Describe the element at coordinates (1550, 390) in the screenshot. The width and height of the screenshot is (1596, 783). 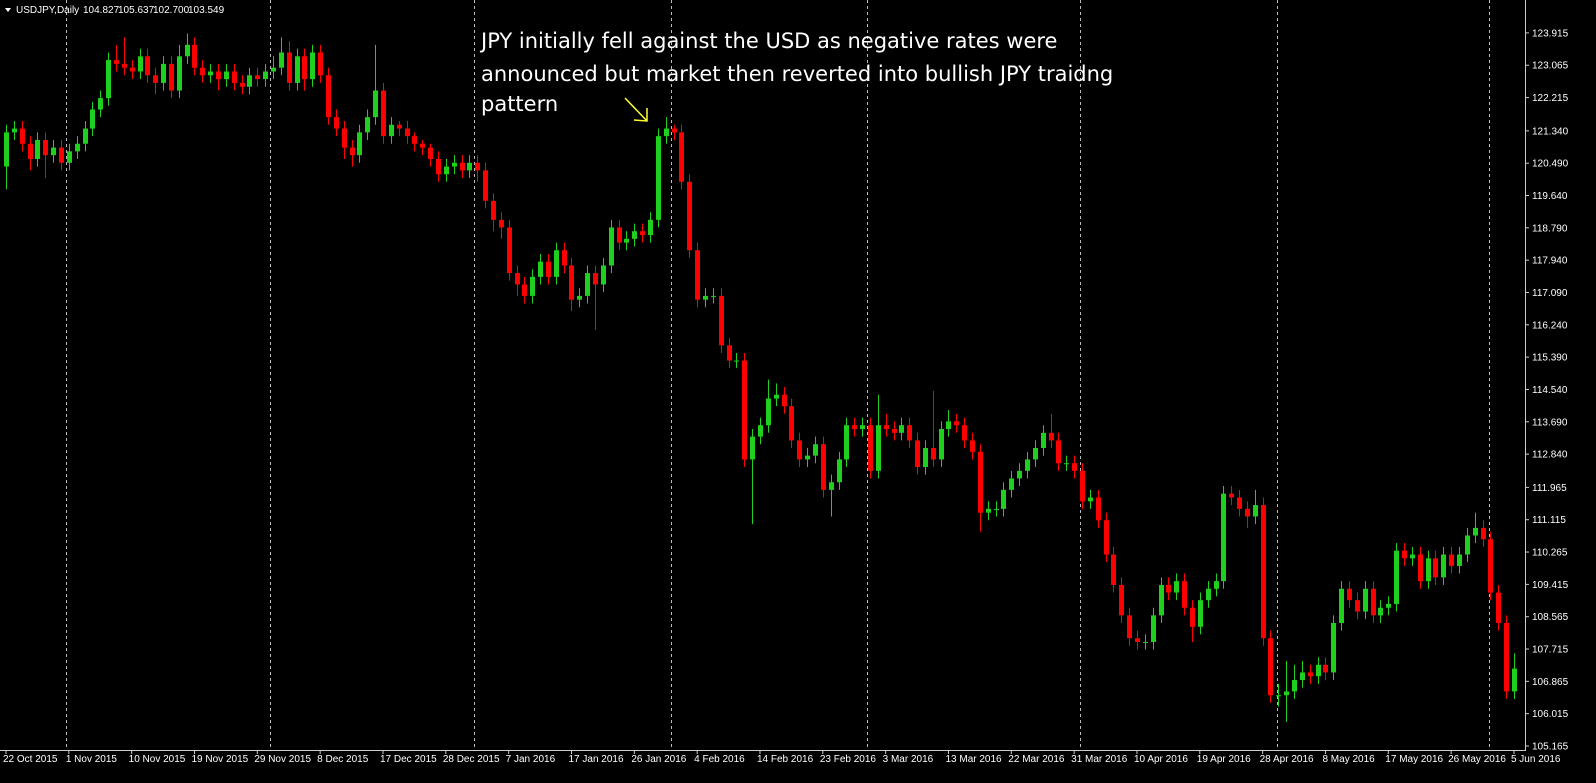
I see `y-tick-label: 114.540` at that location.